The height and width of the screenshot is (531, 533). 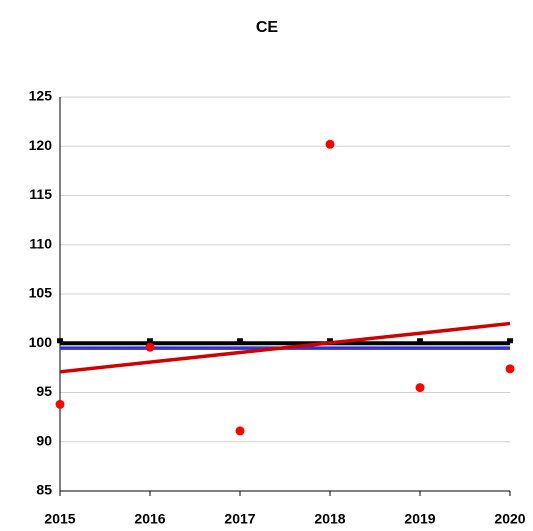 I want to click on chart-title: CE, so click(x=267, y=27).